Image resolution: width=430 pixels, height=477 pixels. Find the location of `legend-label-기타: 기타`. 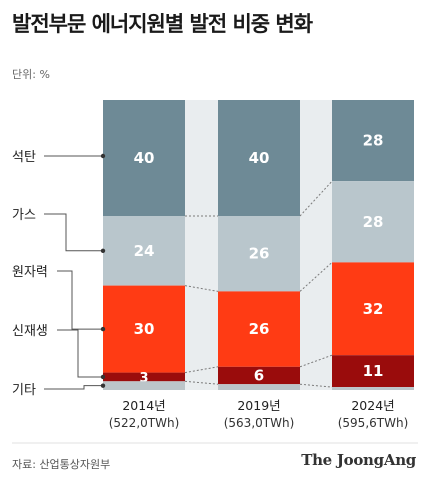

legend-label-기타: 기타 is located at coordinates (24, 390).